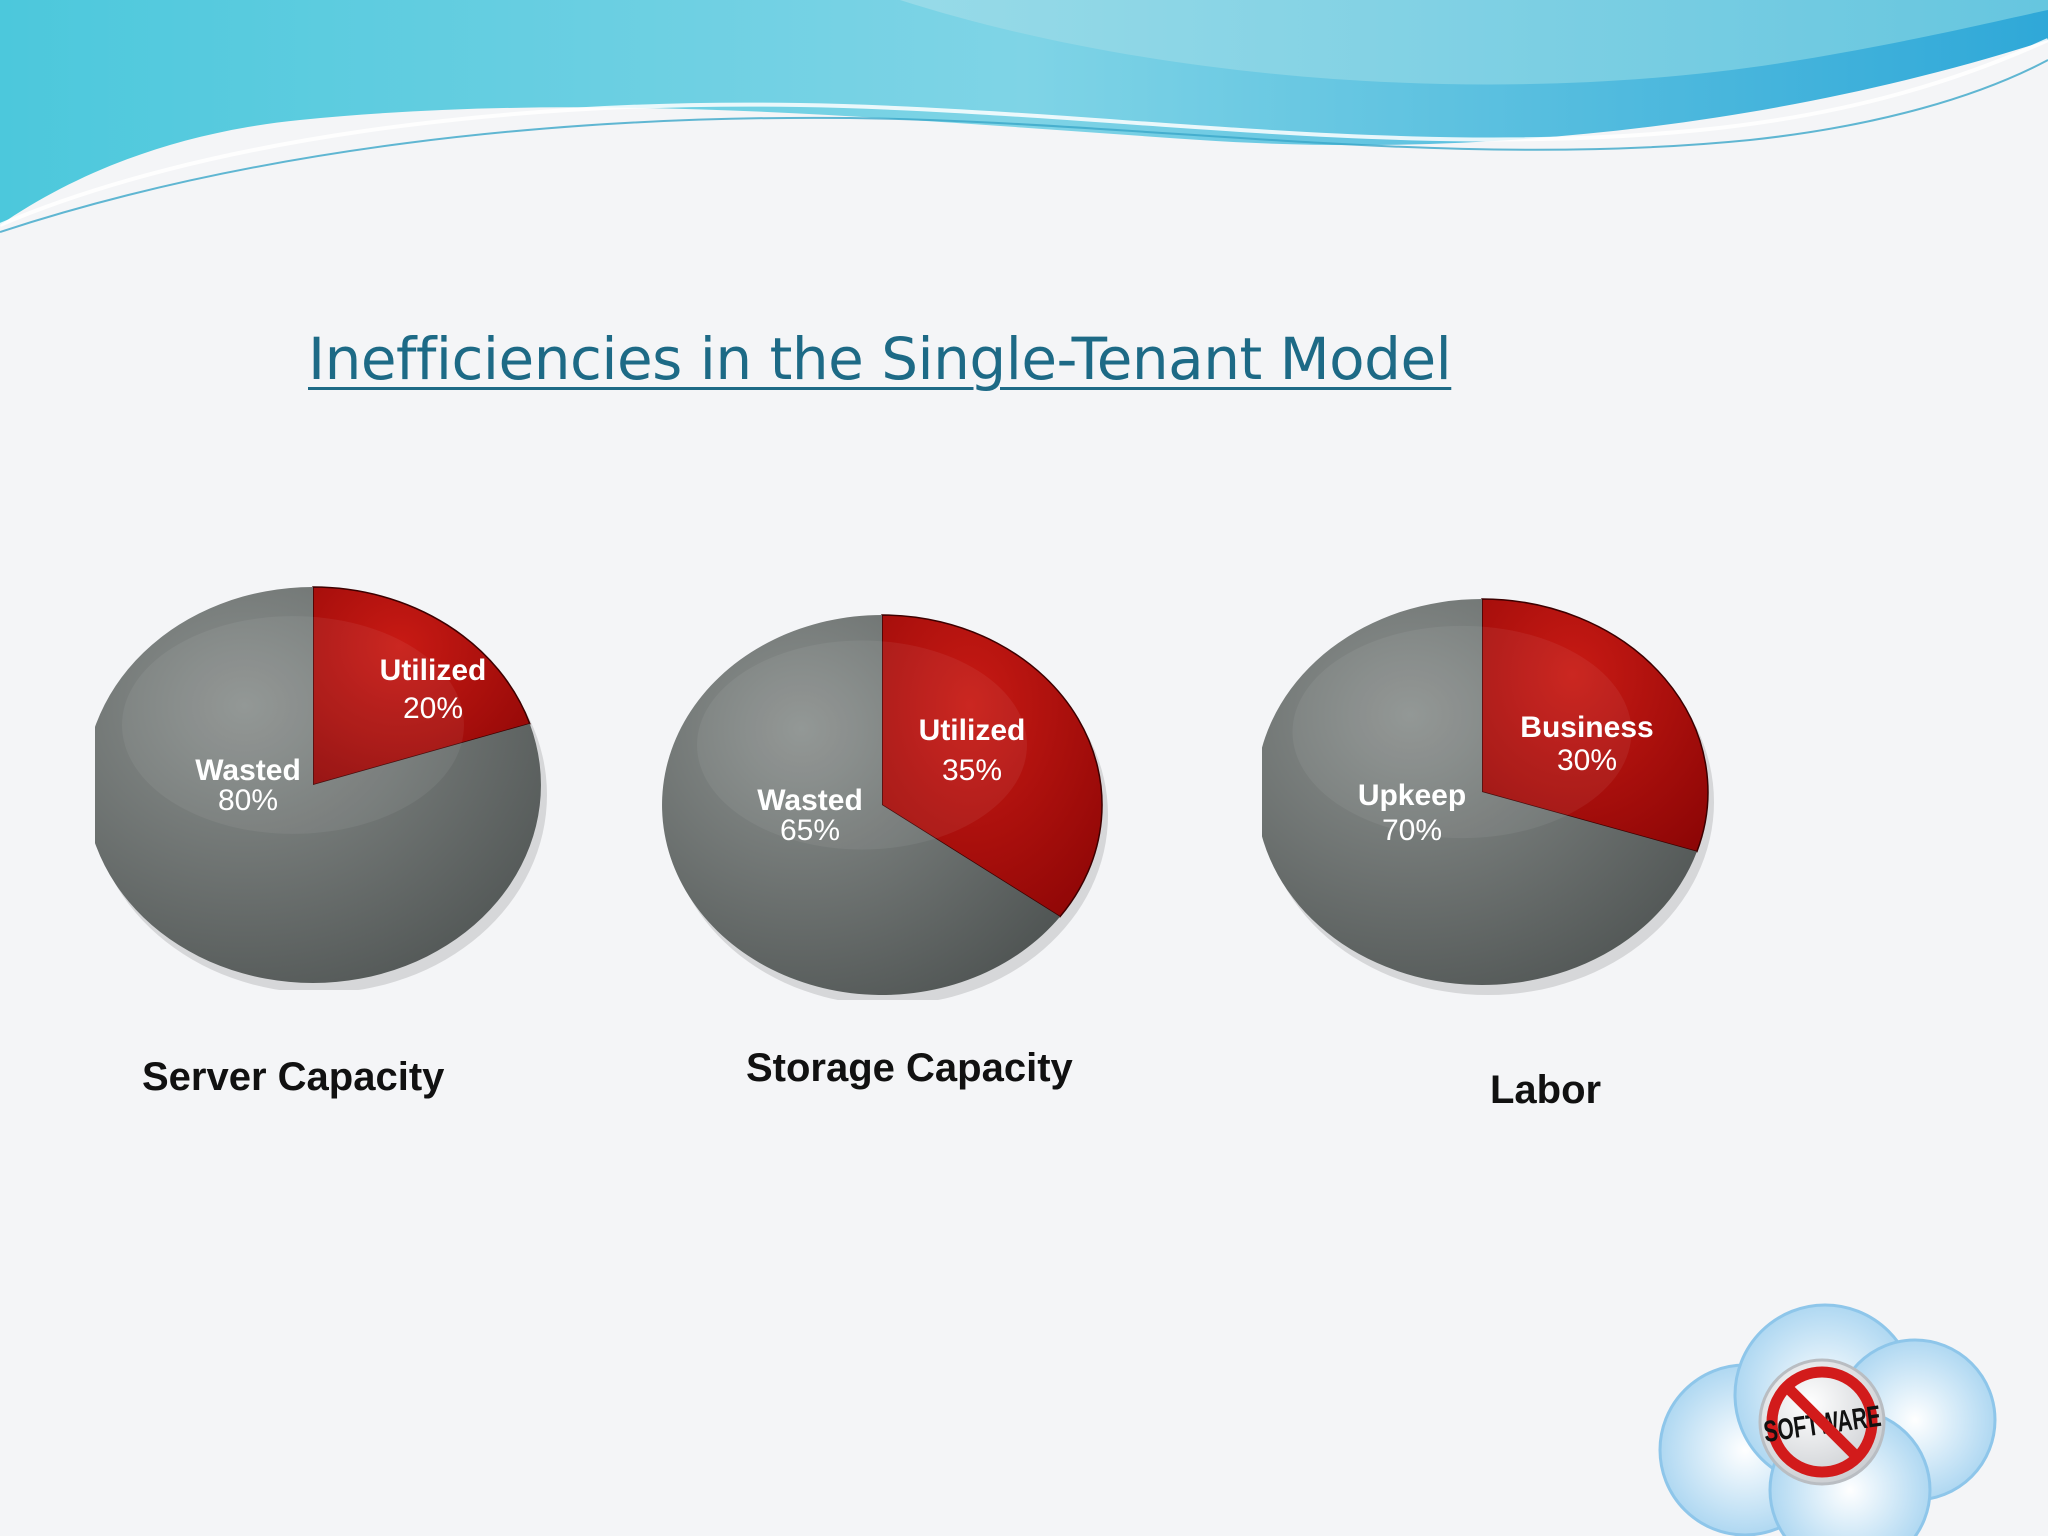 This screenshot has height=1536, width=2048. I want to click on slice-value-upkeep: 70%, so click(1412, 830).